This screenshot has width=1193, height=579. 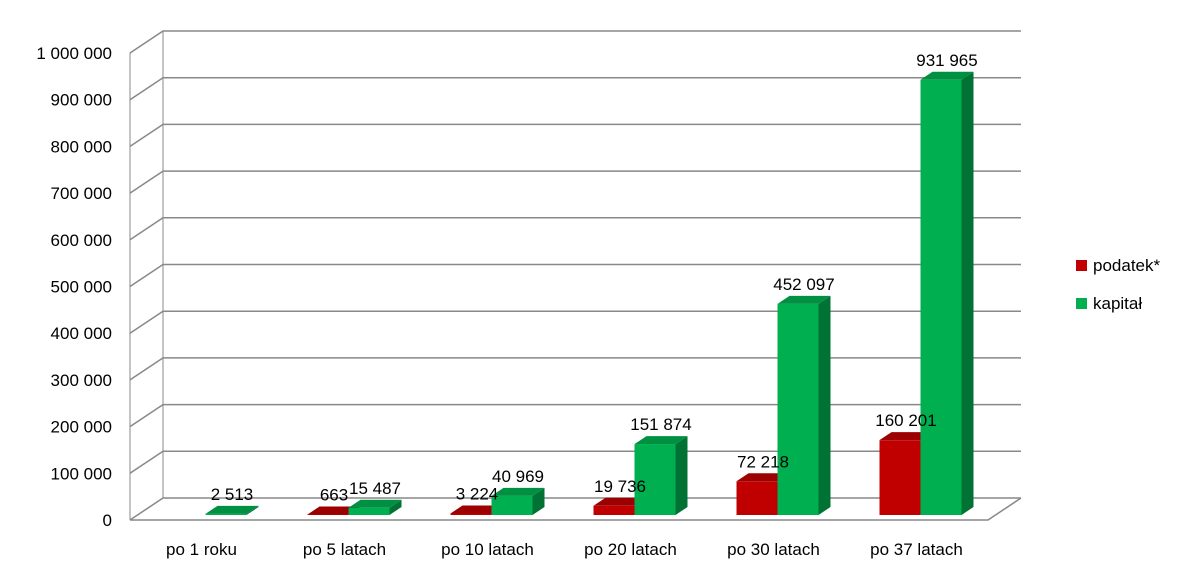 What do you see at coordinates (773, 549) in the screenshot?
I see `x-tick-label: po 30 latach` at bounding box center [773, 549].